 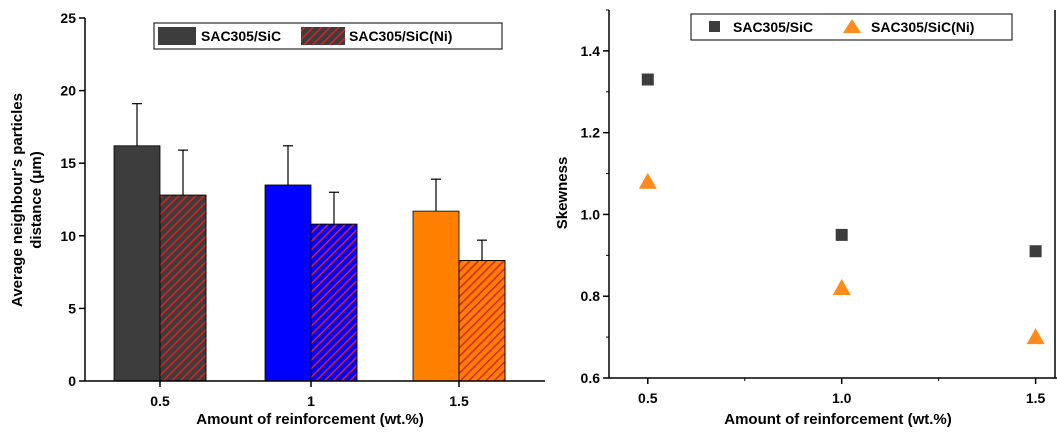 What do you see at coordinates (922, 27) in the screenshot?
I see `scatter-legend-label-2: SAC305/SiC(Ni)` at bounding box center [922, 27].